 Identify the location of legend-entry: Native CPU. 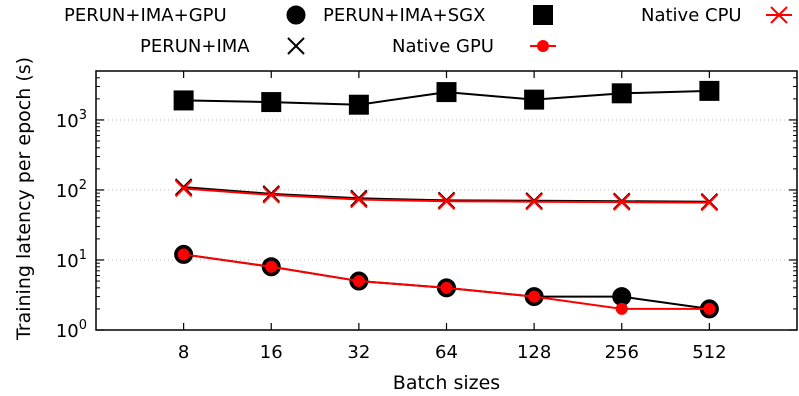
(716, 15).